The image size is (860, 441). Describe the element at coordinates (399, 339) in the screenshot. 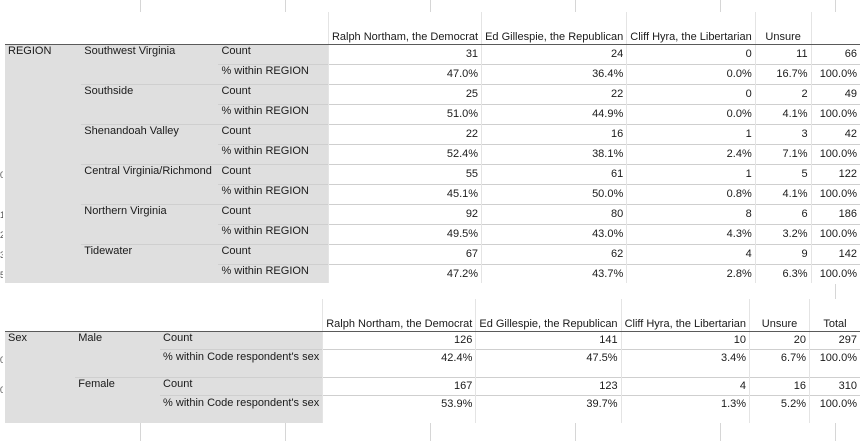

I see `cell-value: 126` at that location.